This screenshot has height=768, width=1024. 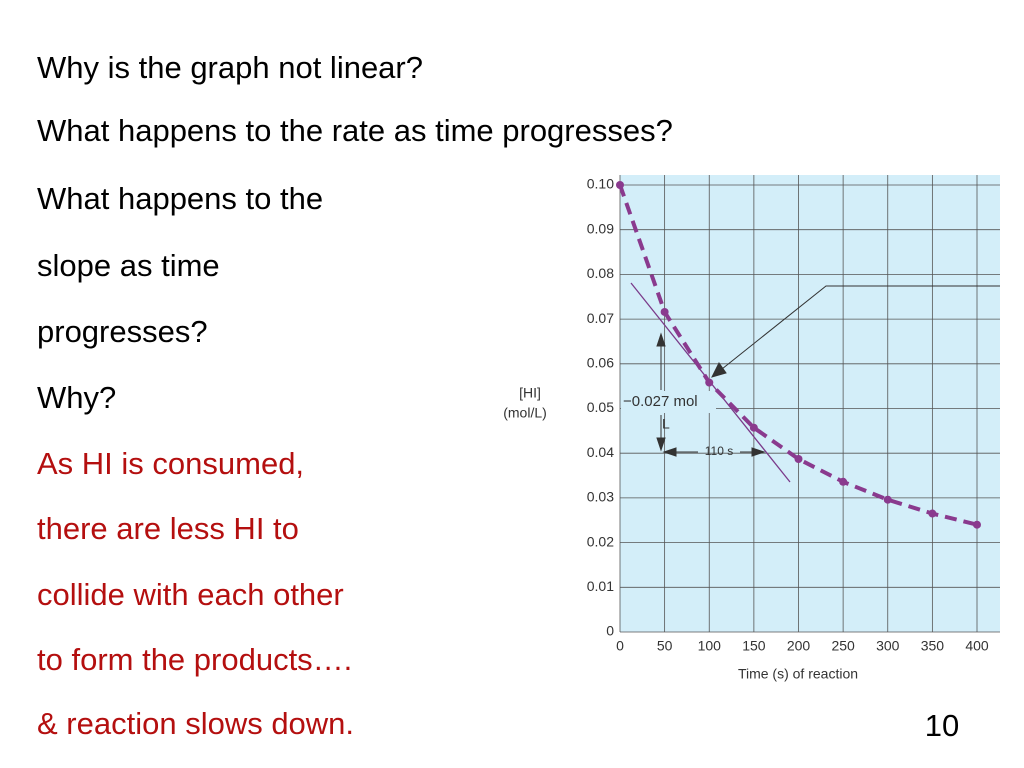 What do you see at coordinates (888, 646) in the screenshot?
I see `x-tick-label: 300` at bounding box center [888, 646].